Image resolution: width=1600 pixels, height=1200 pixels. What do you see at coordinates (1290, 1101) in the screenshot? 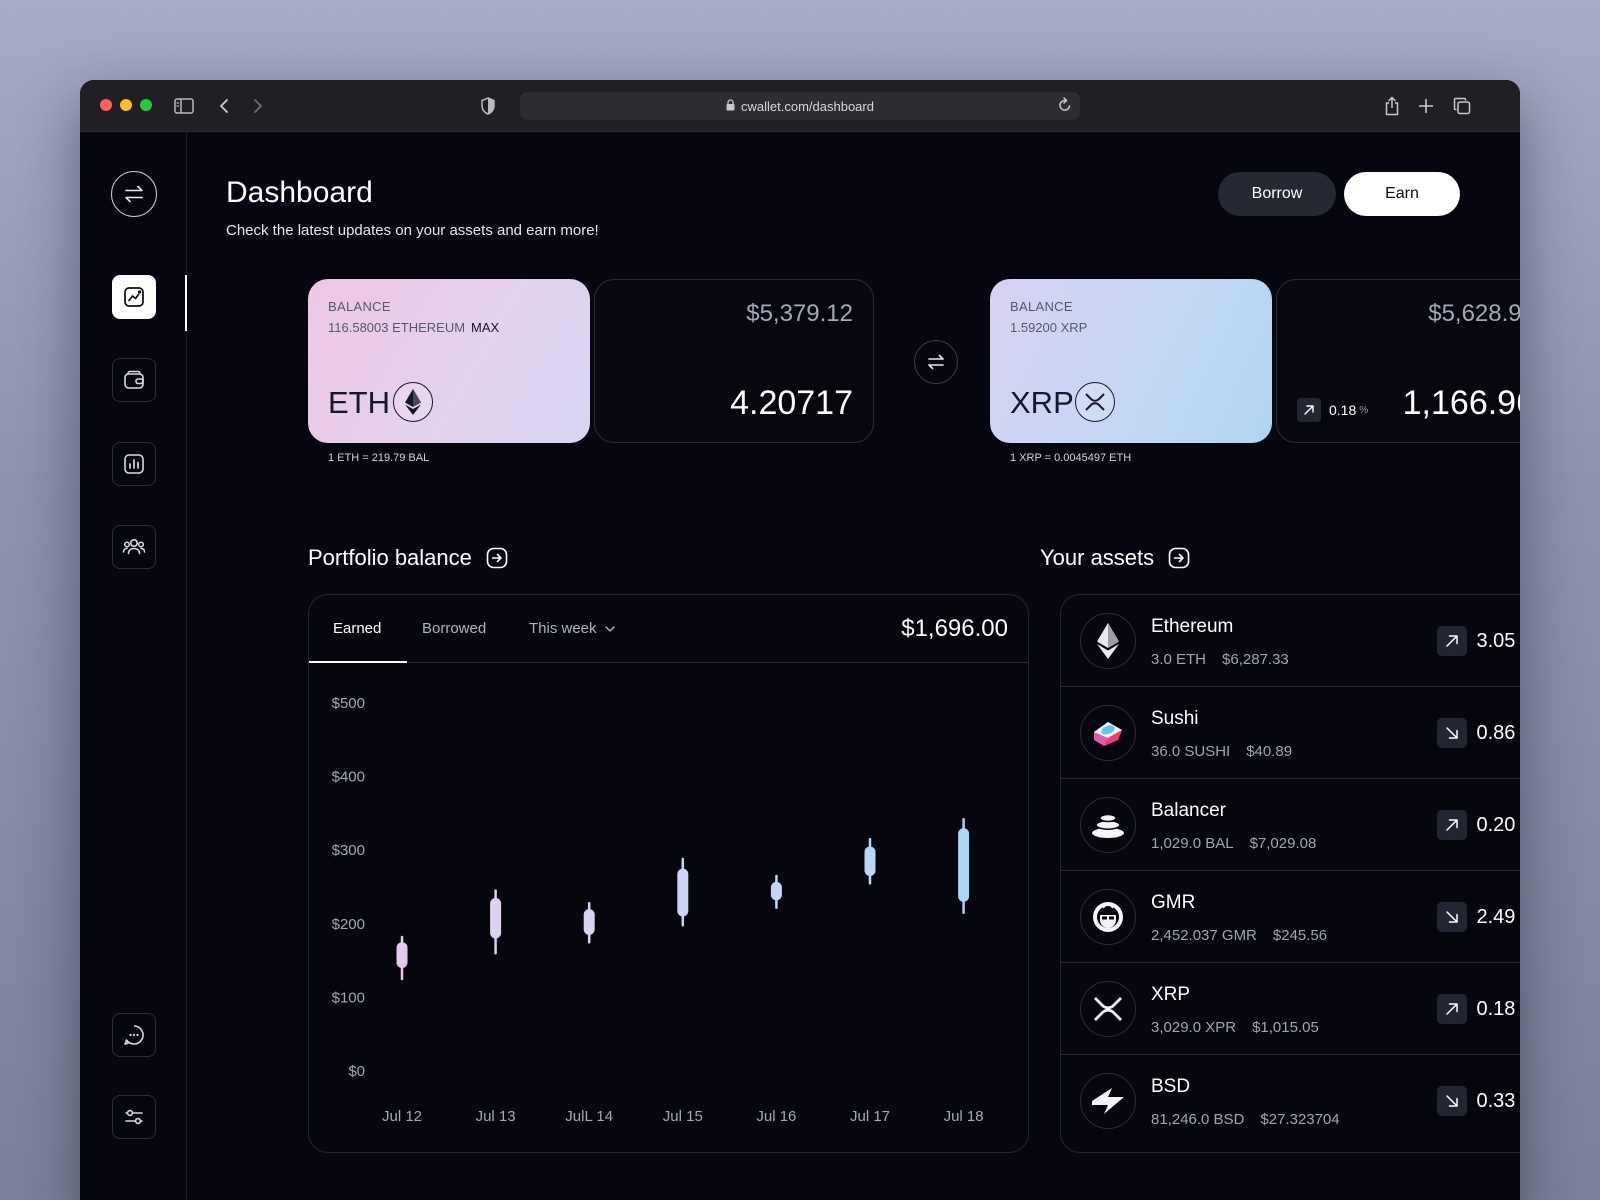
I see `asset-row-bsd: BSD 81,246.0 BSD$27.323704 0.33%` at bounding box center [1290, 1101].